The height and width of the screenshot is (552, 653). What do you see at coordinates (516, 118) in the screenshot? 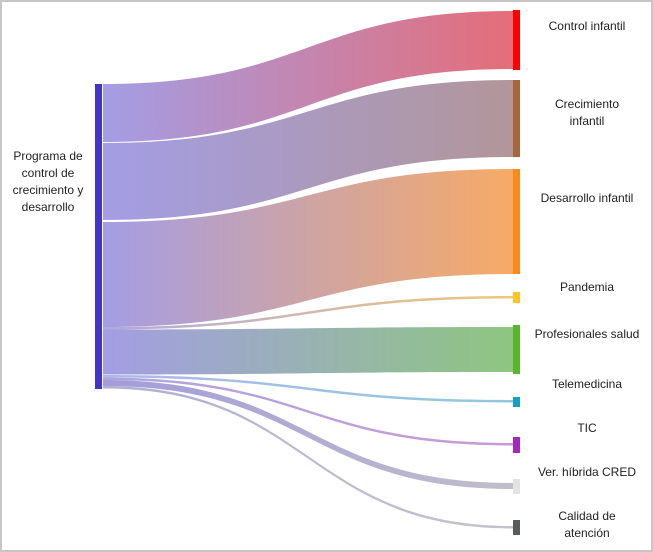
I see `sankey-node-crecimiento` at bounding box center [516, 118].